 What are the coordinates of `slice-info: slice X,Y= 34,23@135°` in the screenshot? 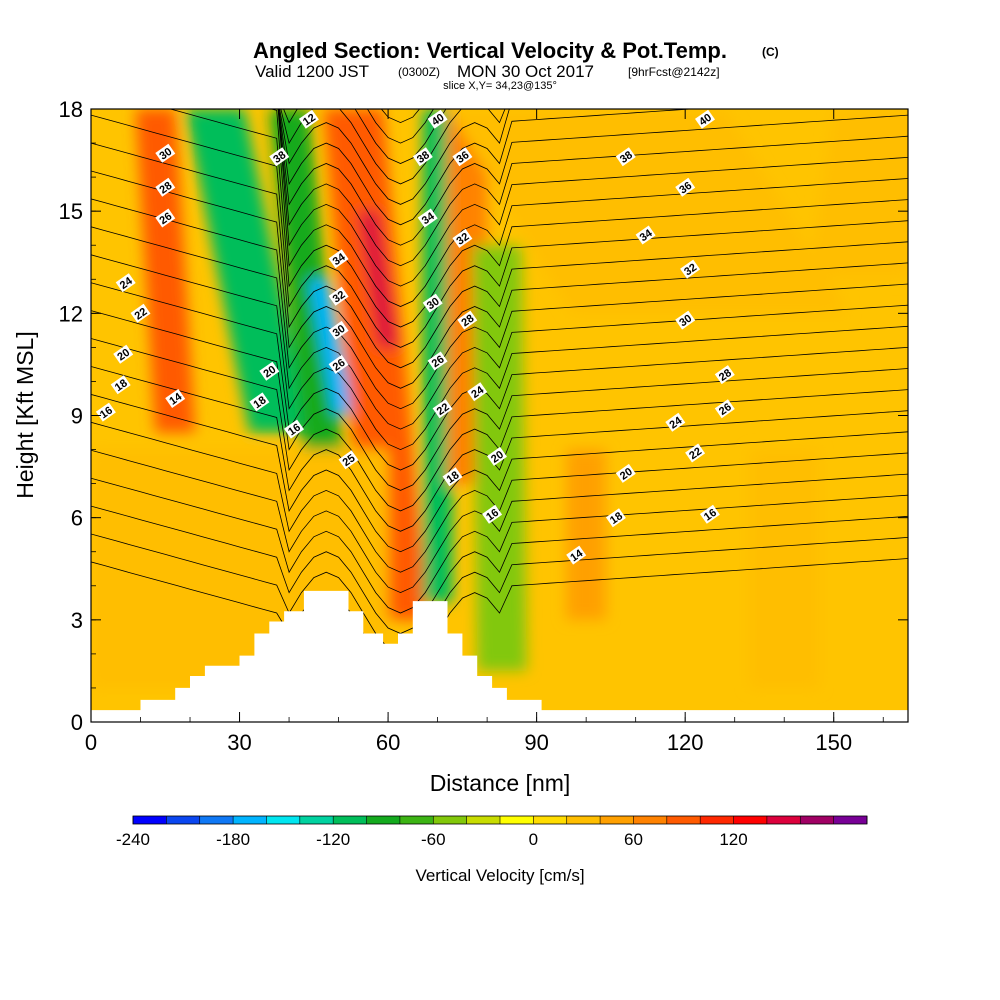 It's located at (500, 86).